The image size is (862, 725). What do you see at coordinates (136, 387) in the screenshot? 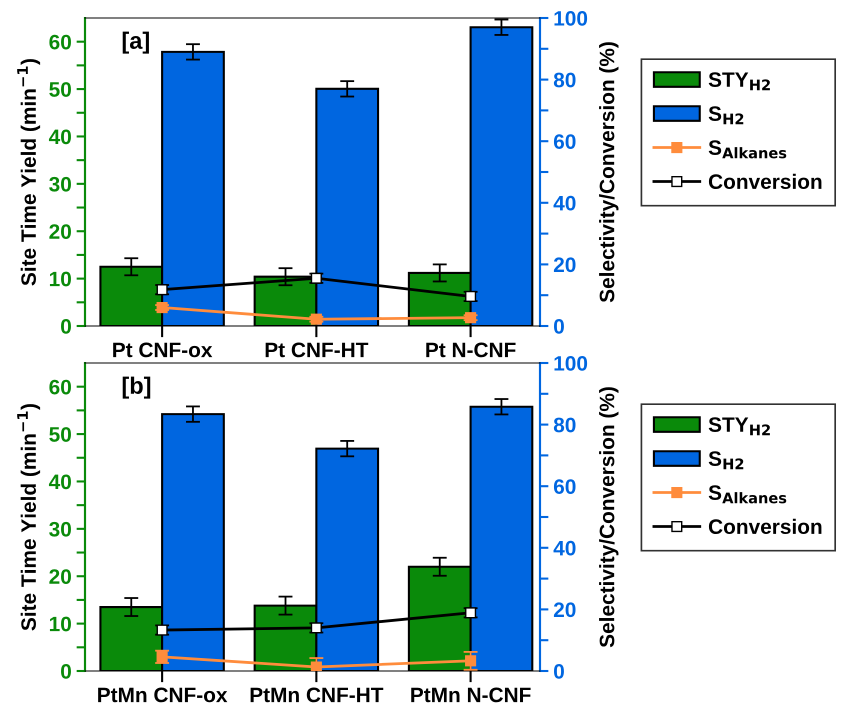
I see `annotation: [b]` at bounding box center [136, 387].